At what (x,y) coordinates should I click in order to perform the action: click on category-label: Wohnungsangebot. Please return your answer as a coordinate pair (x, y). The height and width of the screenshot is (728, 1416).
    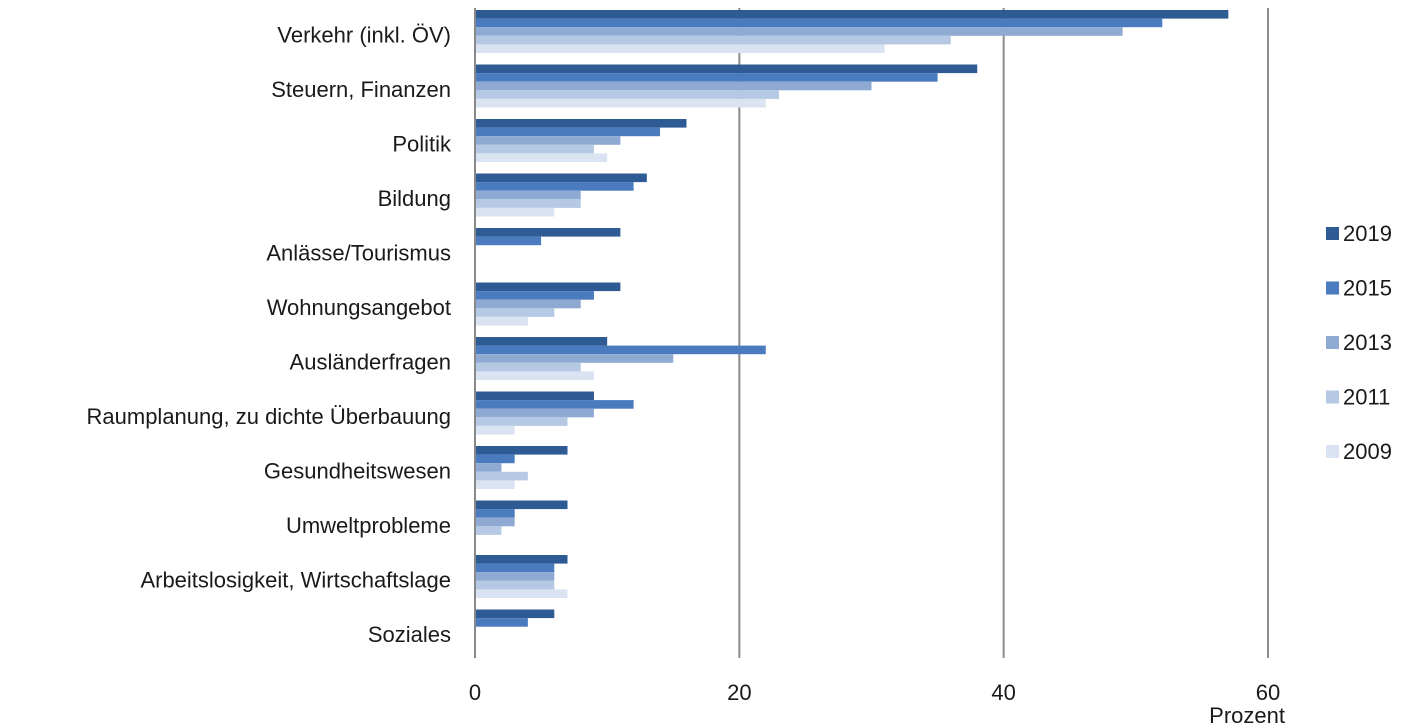
    Looking at the image, I should click on (359, 307).